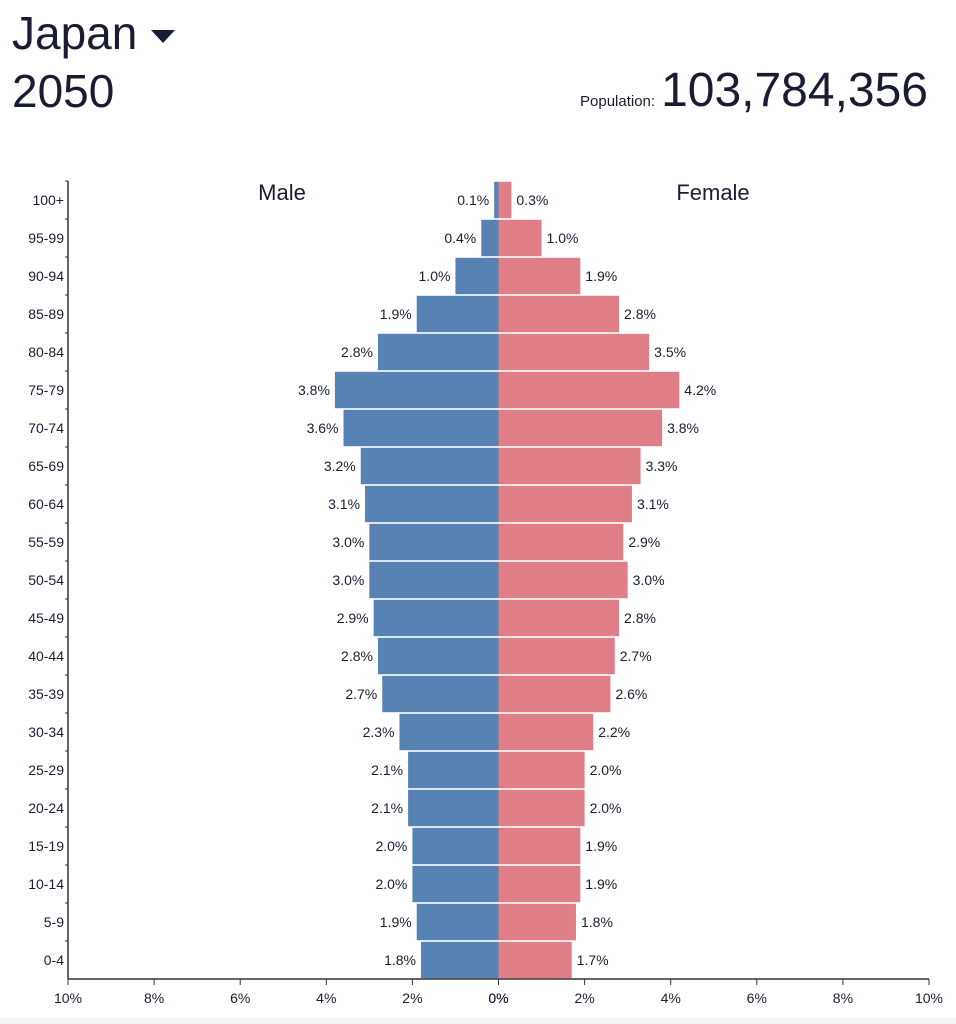 This screenshot has height=1024, width=956. What do you see at coordinates (631, 694) in the screenshot?
I see `female-data-label: 2.6%` at bounding box center [631, 694].